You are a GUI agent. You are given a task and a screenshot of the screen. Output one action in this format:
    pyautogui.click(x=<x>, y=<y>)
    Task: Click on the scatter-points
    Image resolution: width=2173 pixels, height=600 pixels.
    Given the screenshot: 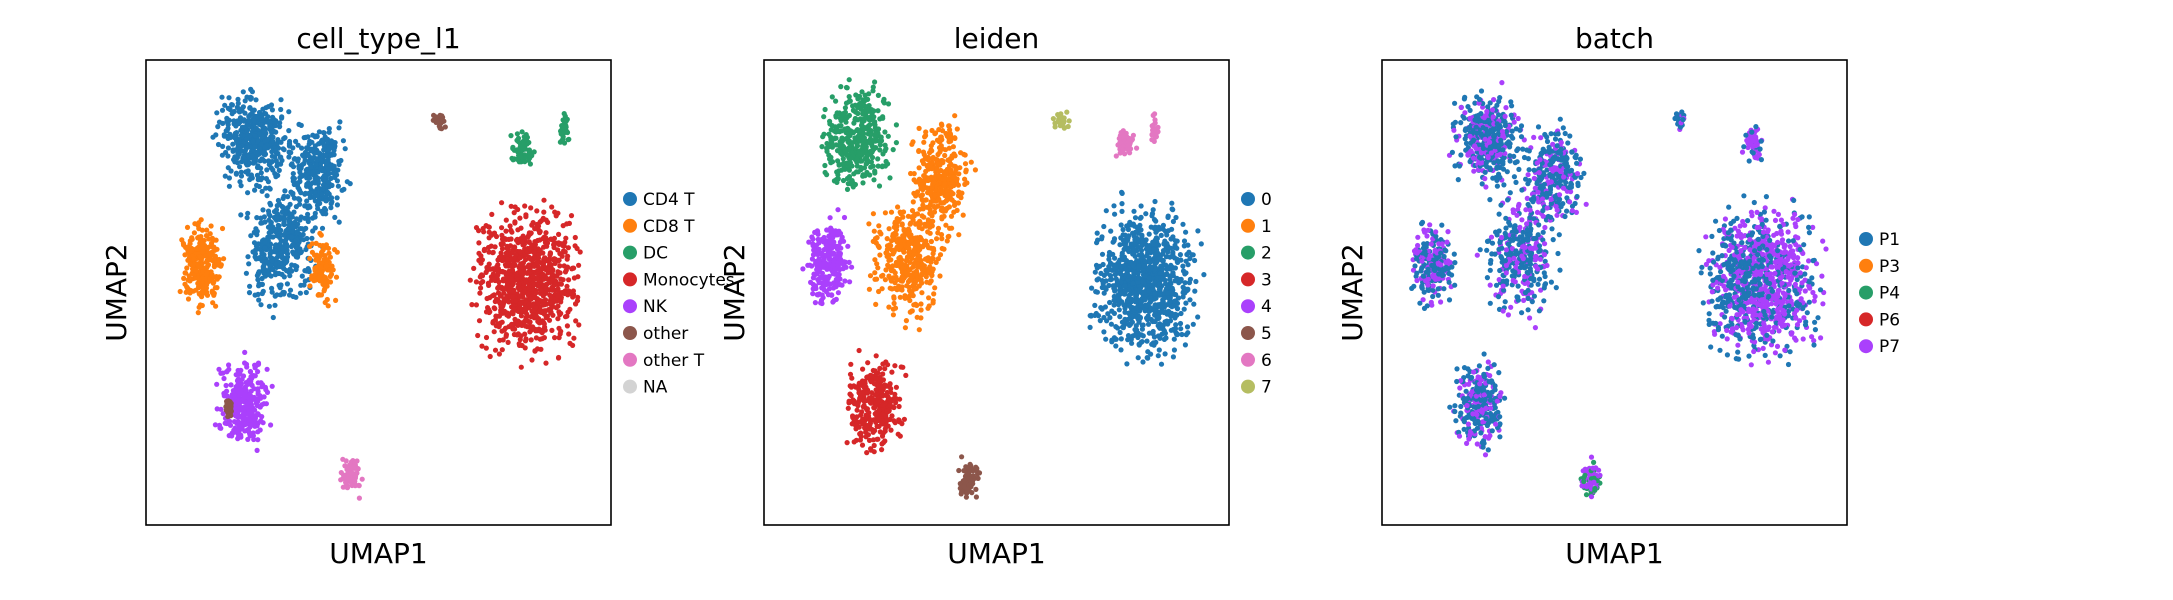 What is the action you would take?
    pyautogui.click(x=1003, y=288)
    